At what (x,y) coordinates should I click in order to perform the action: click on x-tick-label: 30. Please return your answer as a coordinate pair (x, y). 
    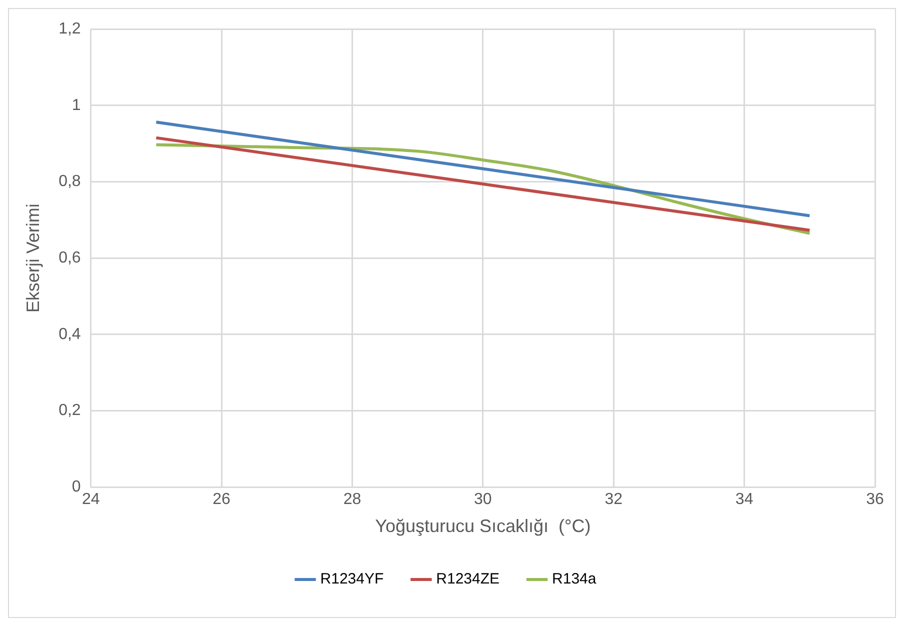
    Looking at the image, I should click on (483, 499).